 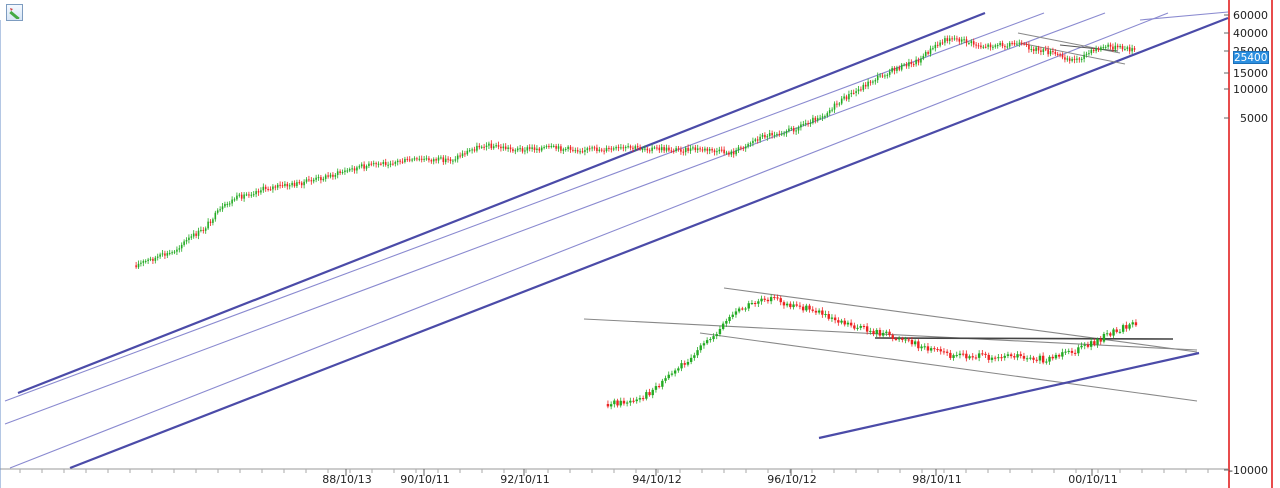 I want to click on x-tick-label: 00/10/11, so click(x=1092, y=479).